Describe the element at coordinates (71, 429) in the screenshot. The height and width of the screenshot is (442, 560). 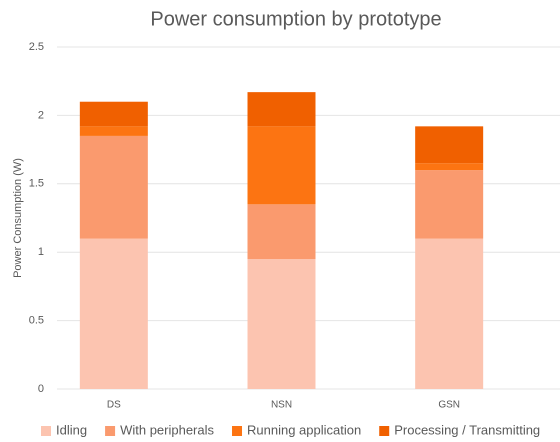
I see `legend-label: Idling` at that location.